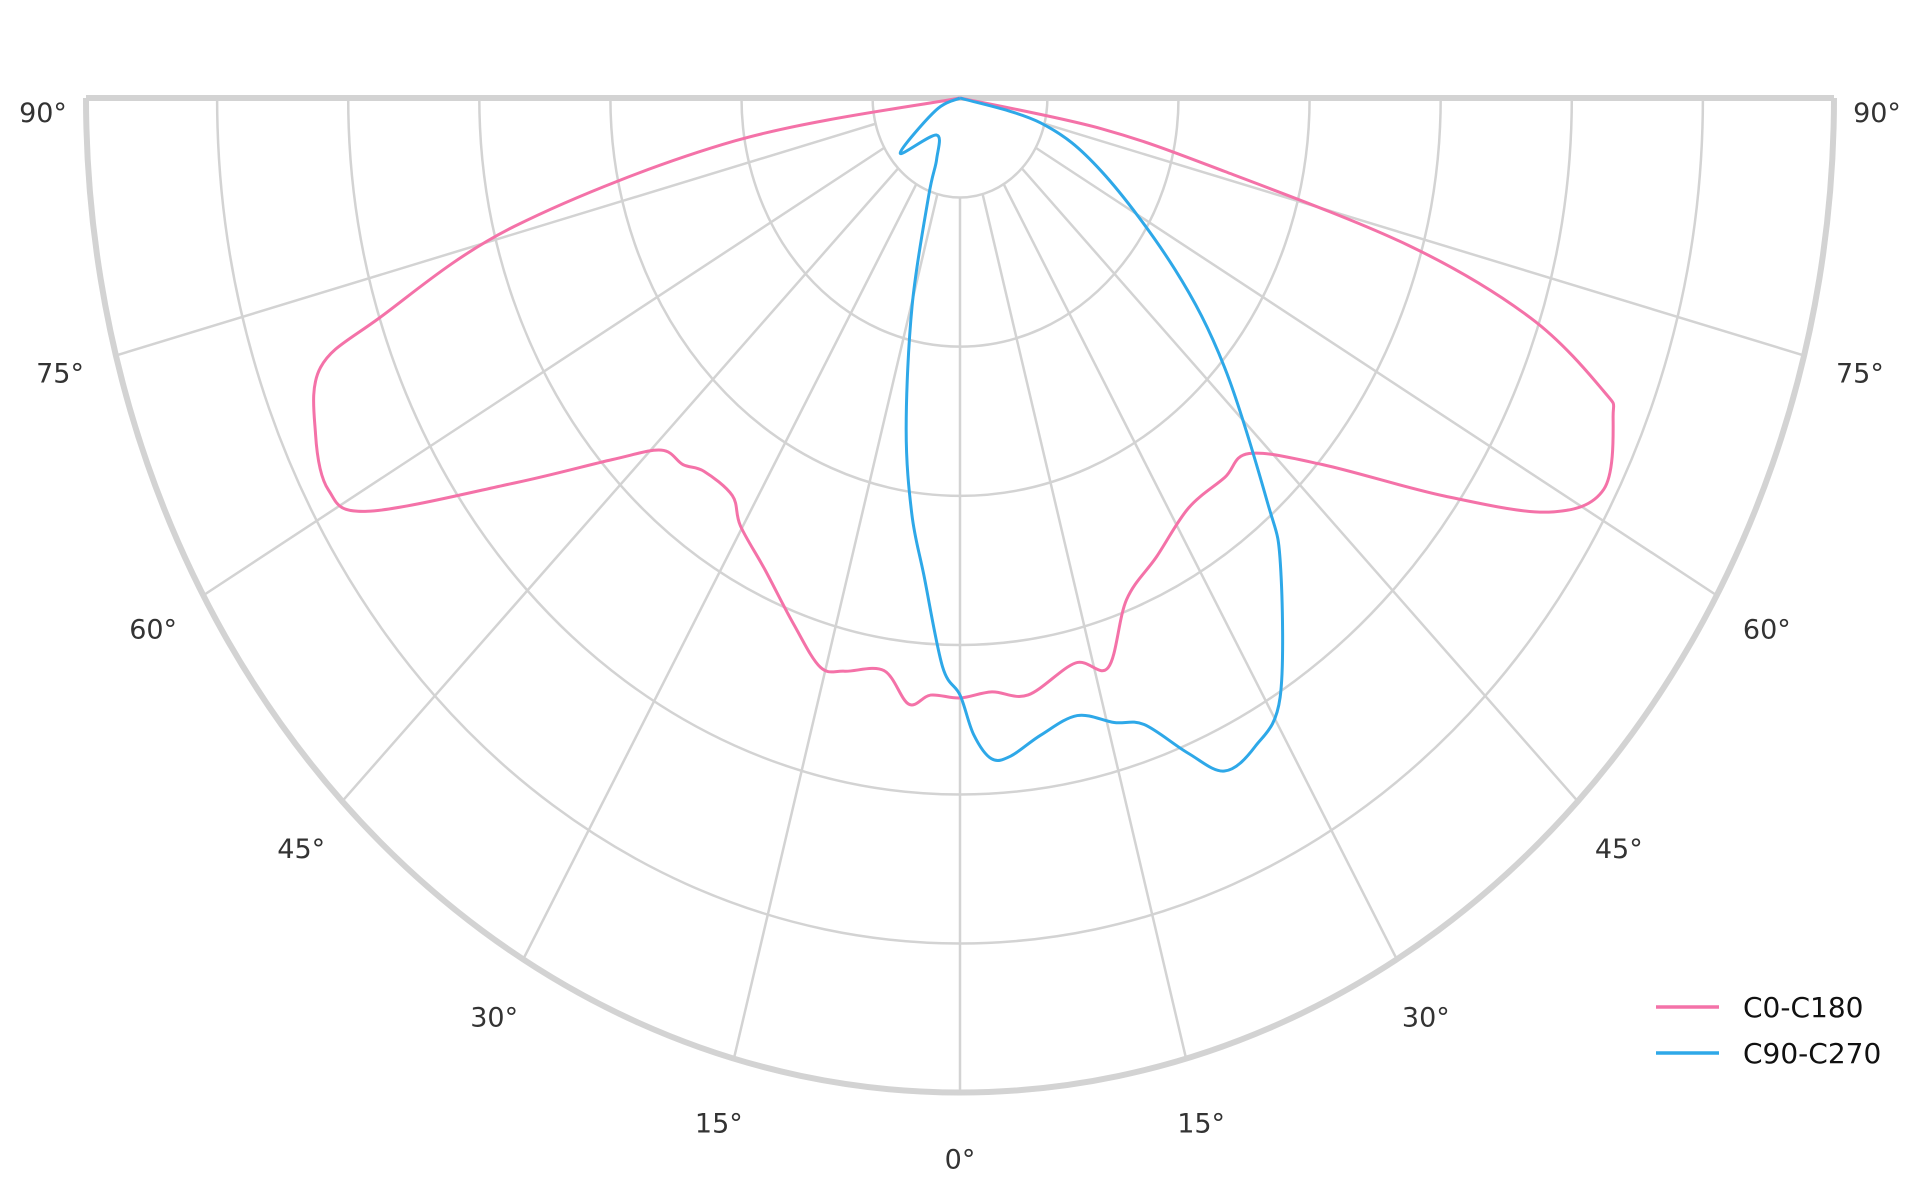 This screenshot has height=1177, width=1920. I want to click on legend-label-c90-c270: C90-C270, so click(1812, 1053).